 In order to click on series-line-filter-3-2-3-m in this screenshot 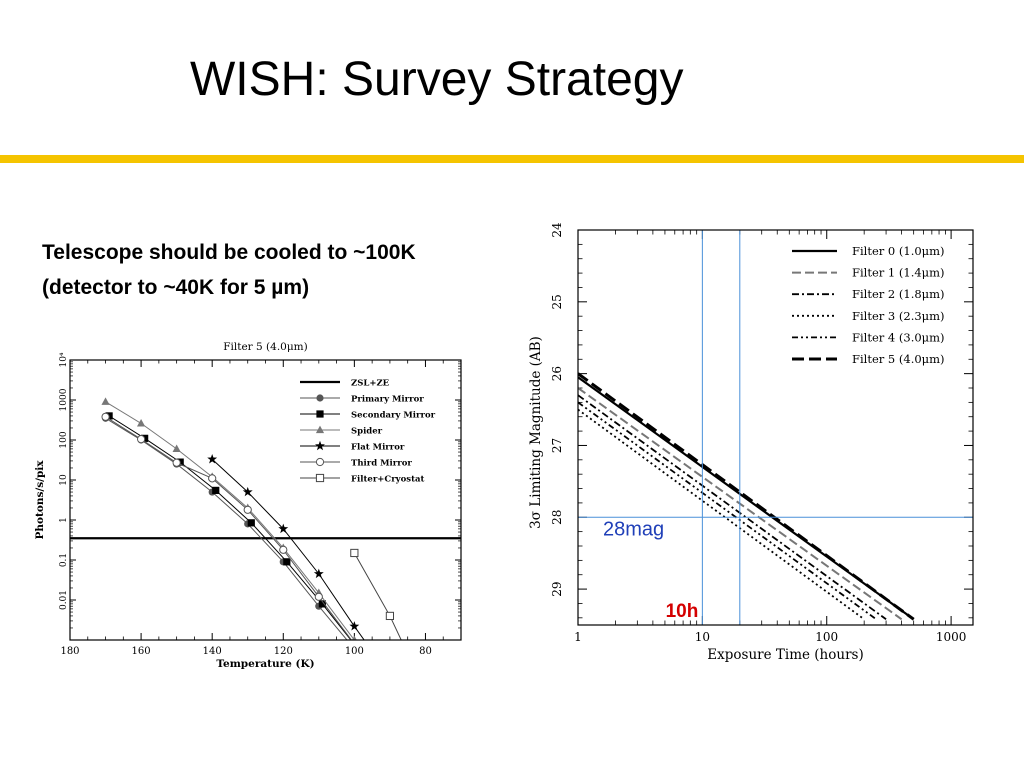, I will do `click(721, 514)`.